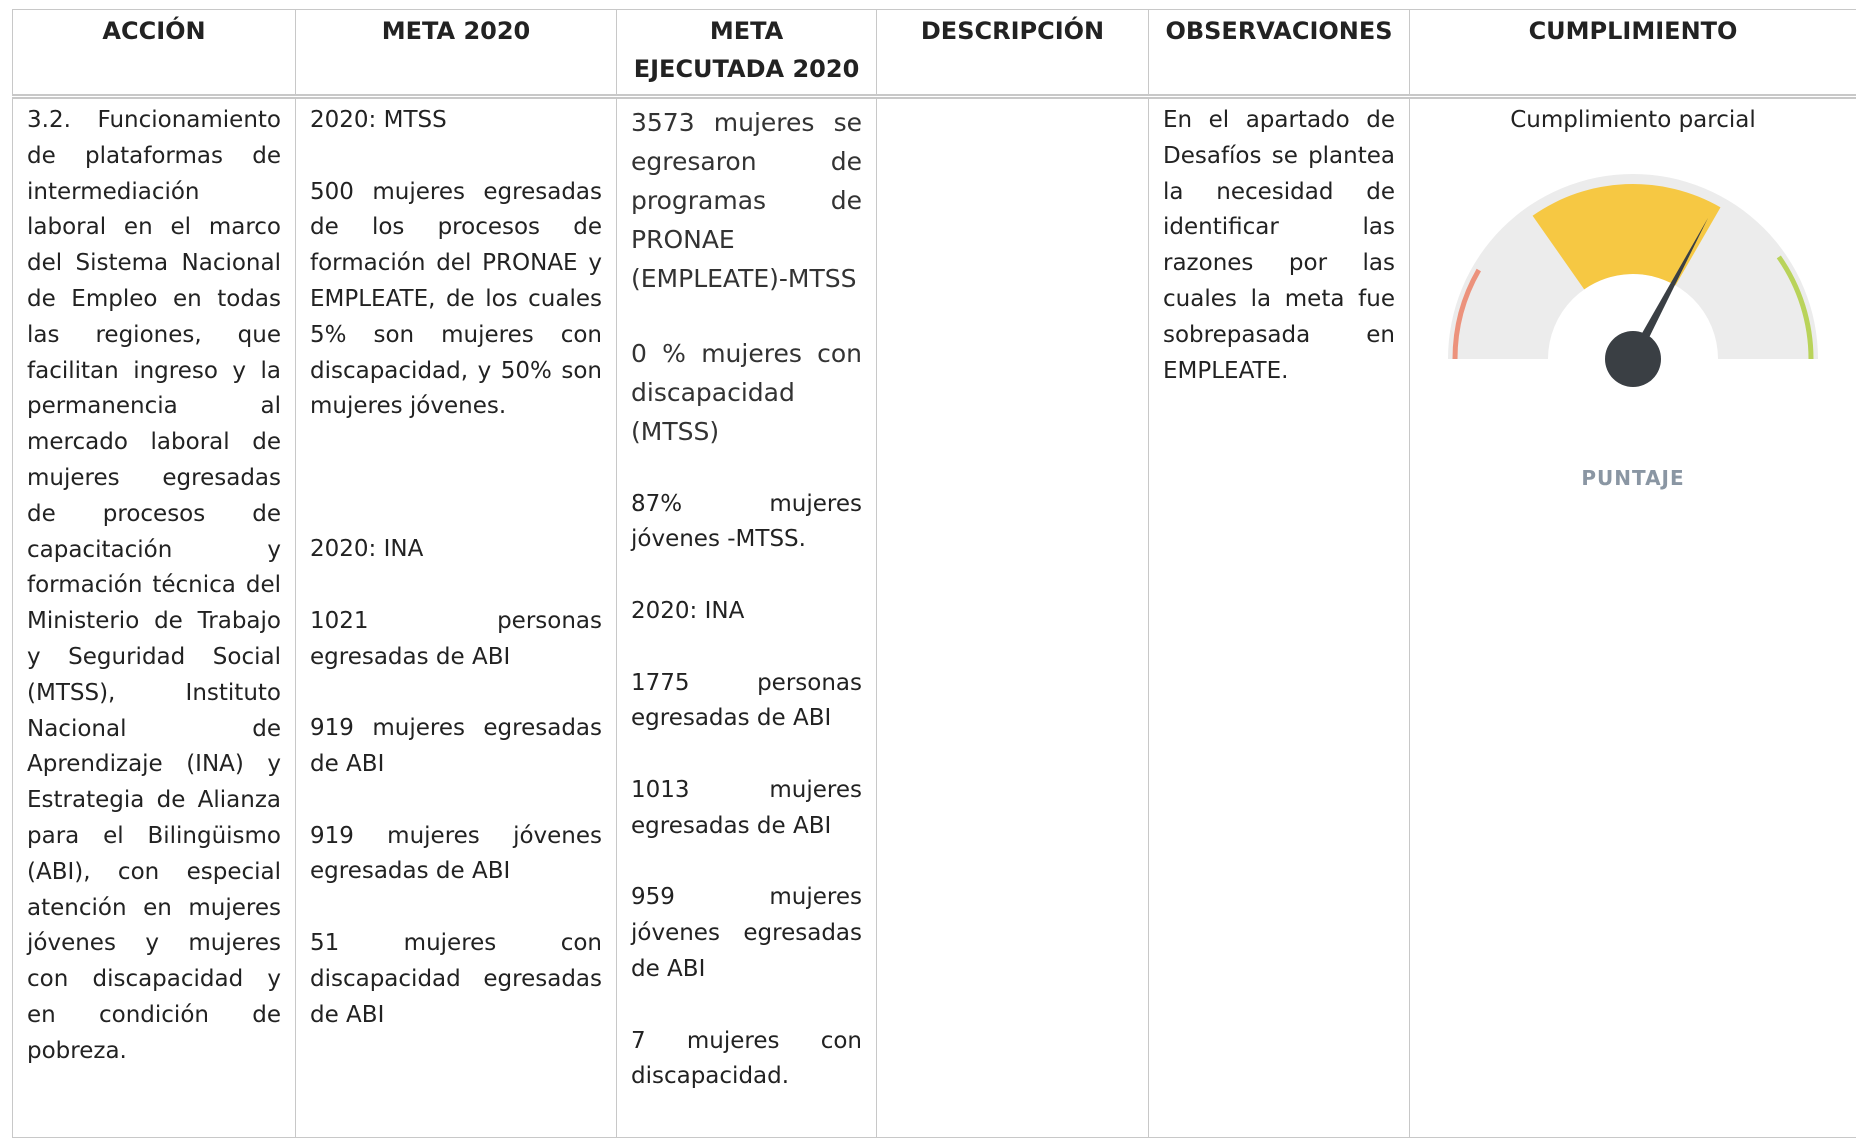  Describe the element at coordinates (1633, 479) in the screenshot. I see `gauge-label: PUNTAJE` at that location.